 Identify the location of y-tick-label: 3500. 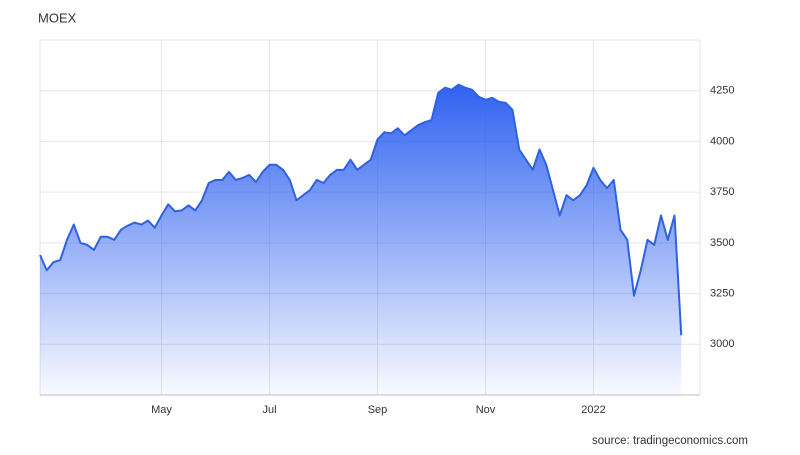
(722, 243).